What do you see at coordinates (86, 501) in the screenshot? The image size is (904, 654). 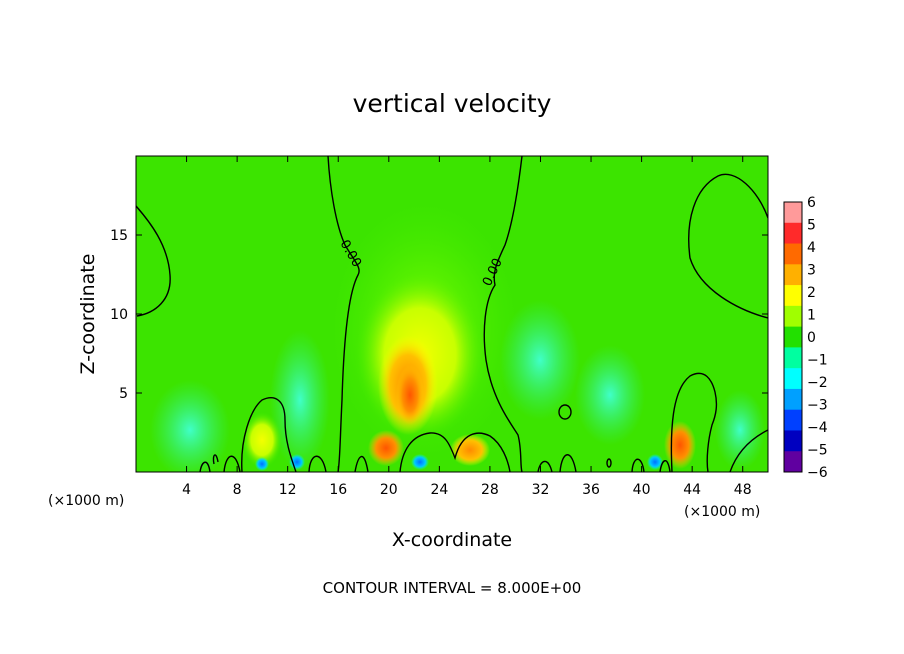 I see `x-unit-left: (×1000 m)` at bounding box center [86, 501].